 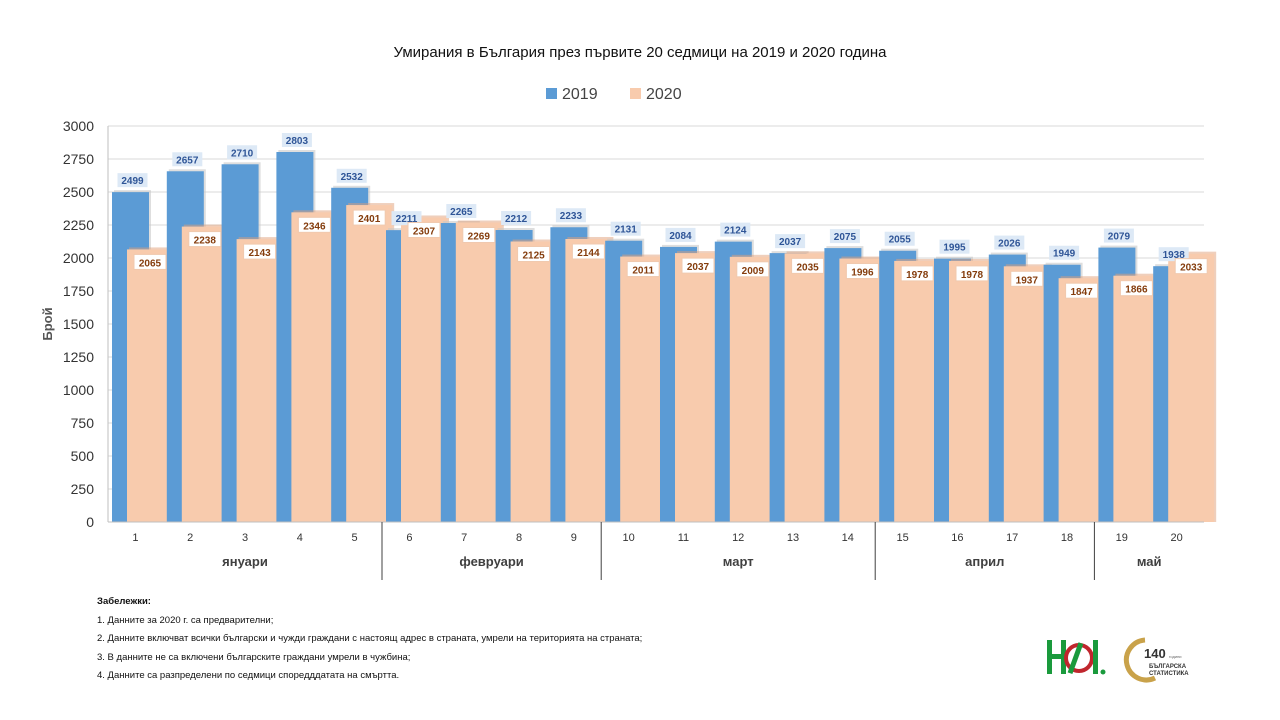 What do you see at coordinates (297, 141) in the screenshot?
I see `data-label-2019: 2803` at bounding box center [297, 141].